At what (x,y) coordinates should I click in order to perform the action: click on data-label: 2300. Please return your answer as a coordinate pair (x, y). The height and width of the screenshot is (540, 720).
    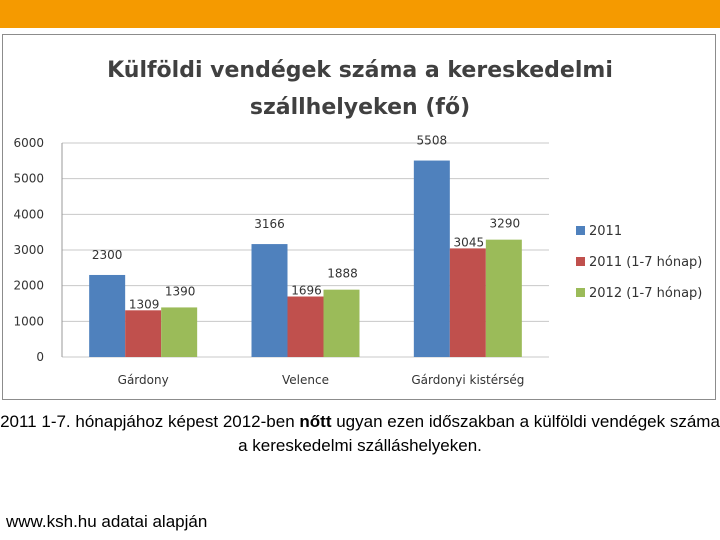
    Looking at the image, I should click on (107, 255).